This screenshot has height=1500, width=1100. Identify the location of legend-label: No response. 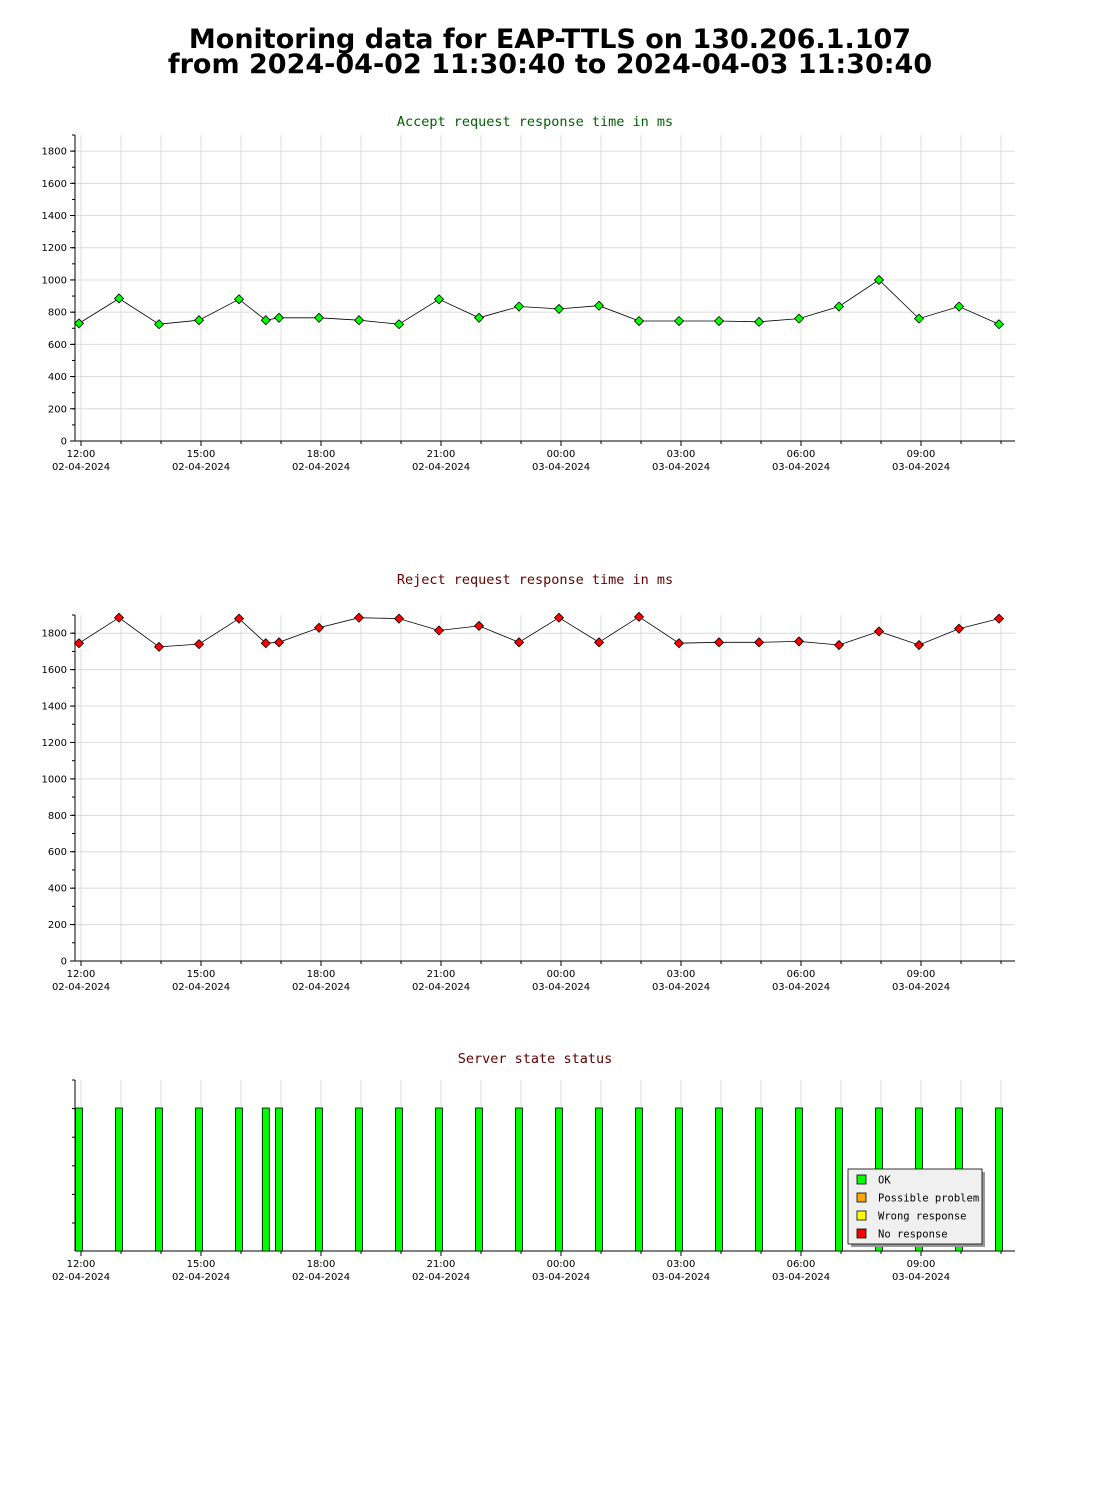
(913, 1235).